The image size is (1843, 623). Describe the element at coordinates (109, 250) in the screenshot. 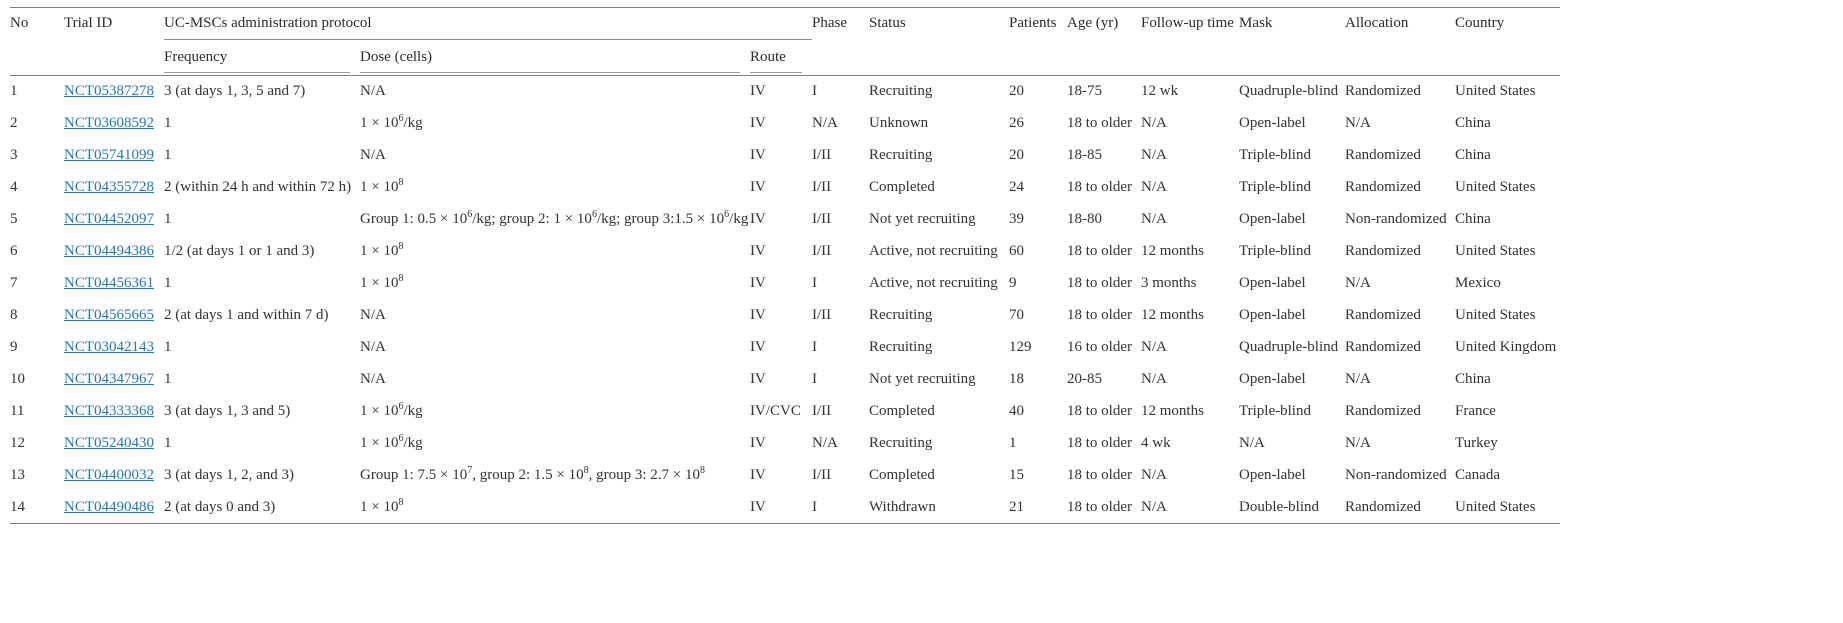

I see `trial-id-link: NCT04494386` at that location.